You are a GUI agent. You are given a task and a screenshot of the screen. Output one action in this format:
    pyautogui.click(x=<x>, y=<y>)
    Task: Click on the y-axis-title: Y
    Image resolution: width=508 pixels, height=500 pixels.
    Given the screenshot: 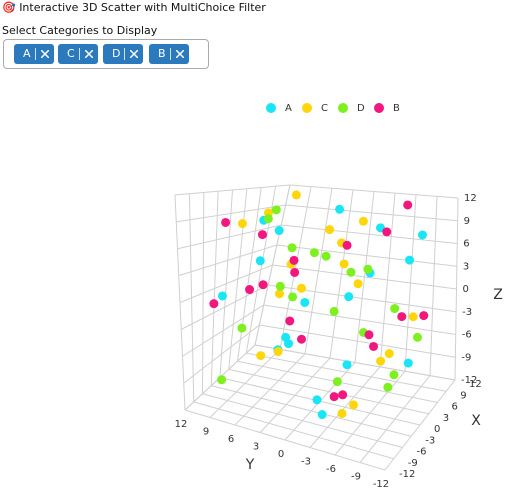 What is the action you would take?
    pyautogui.click(x=250, y=465)
    